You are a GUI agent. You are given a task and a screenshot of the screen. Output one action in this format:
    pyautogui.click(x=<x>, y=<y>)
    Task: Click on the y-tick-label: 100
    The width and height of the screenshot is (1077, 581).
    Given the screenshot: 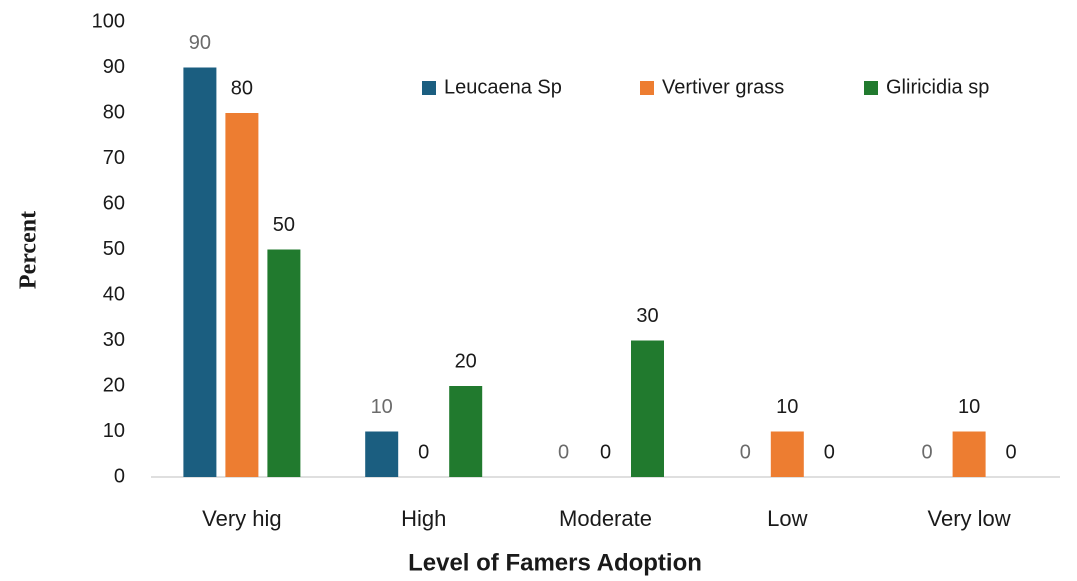 What is the action you would take?
    pyautogui.click(x=108, y=21)
    